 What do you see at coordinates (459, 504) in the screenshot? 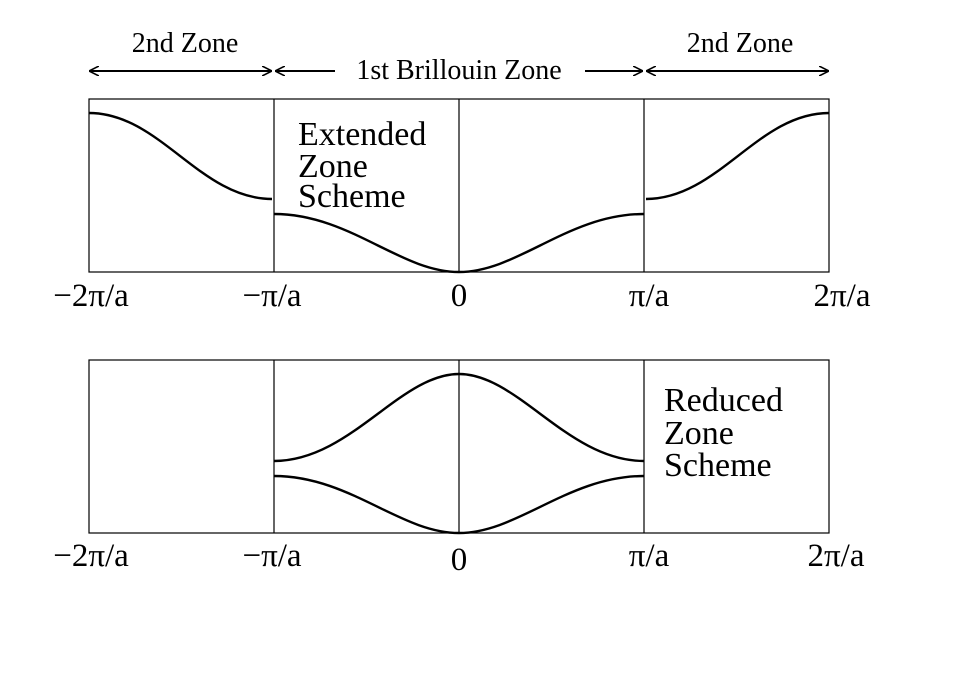
I see `reduced-lower-band` at bounding box center [459, 504].